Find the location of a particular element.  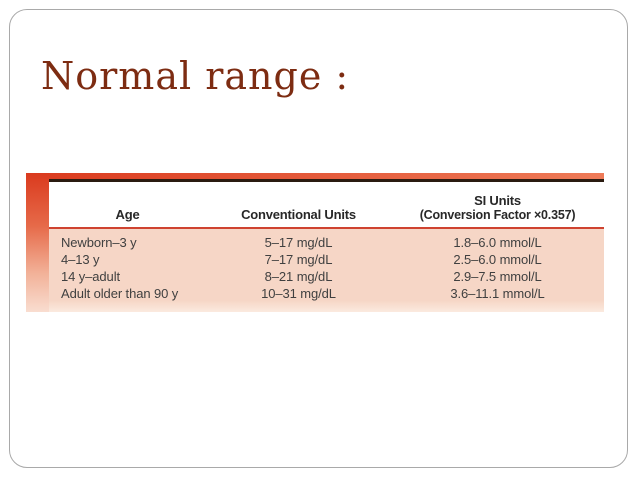

age-header-label: Age is located at coordinates (127, 214).